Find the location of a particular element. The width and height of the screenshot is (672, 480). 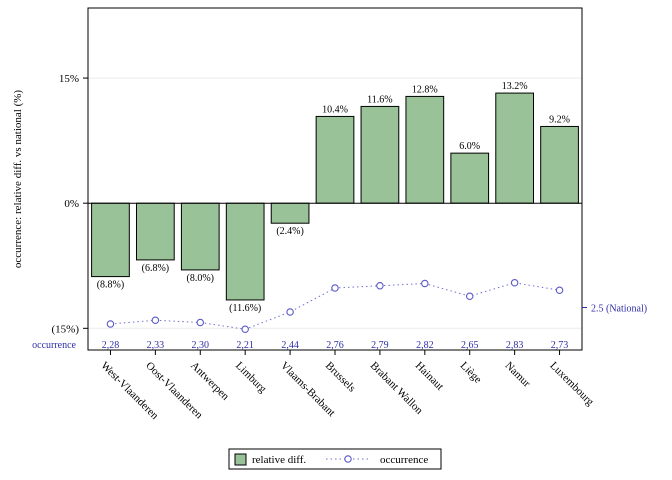

bar-data-label: (8.0%) is located at coordinates (201, 278).